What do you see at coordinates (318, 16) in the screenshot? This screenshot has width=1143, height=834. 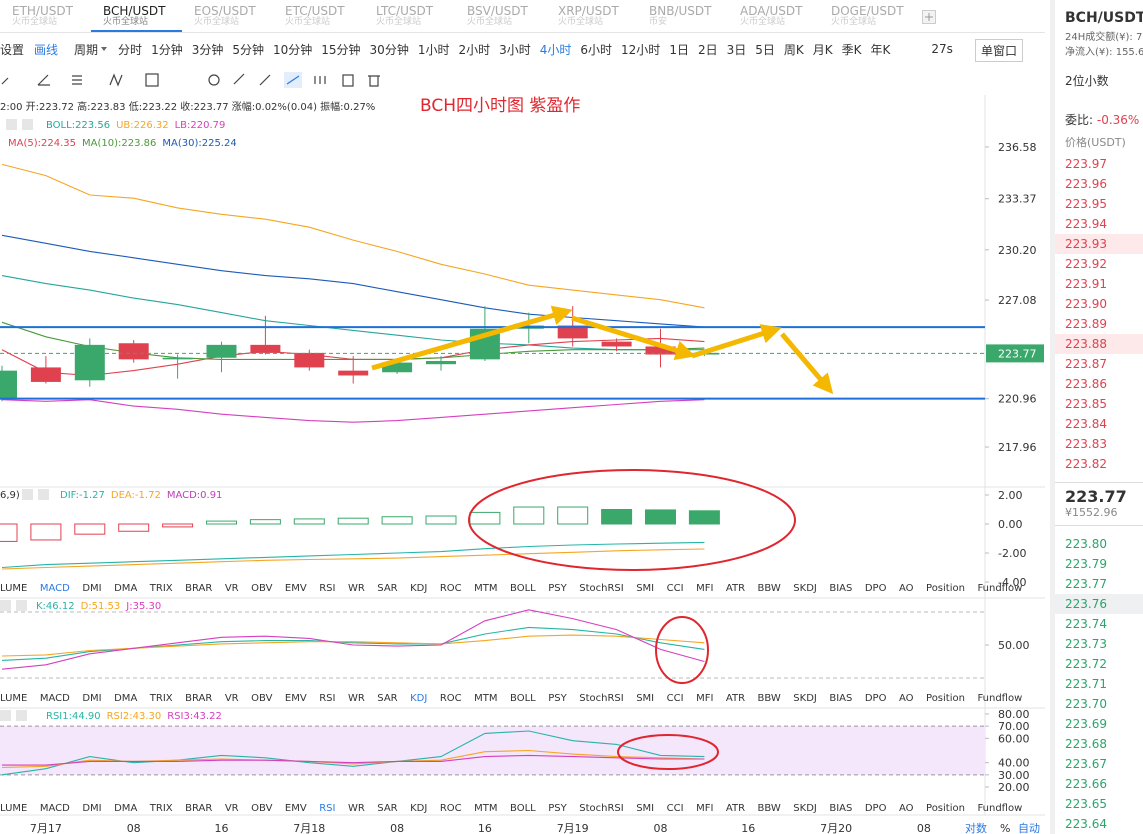 I see `symbol-tab: ETC/USDT 火币全球站` at bounding box center [318, 16].